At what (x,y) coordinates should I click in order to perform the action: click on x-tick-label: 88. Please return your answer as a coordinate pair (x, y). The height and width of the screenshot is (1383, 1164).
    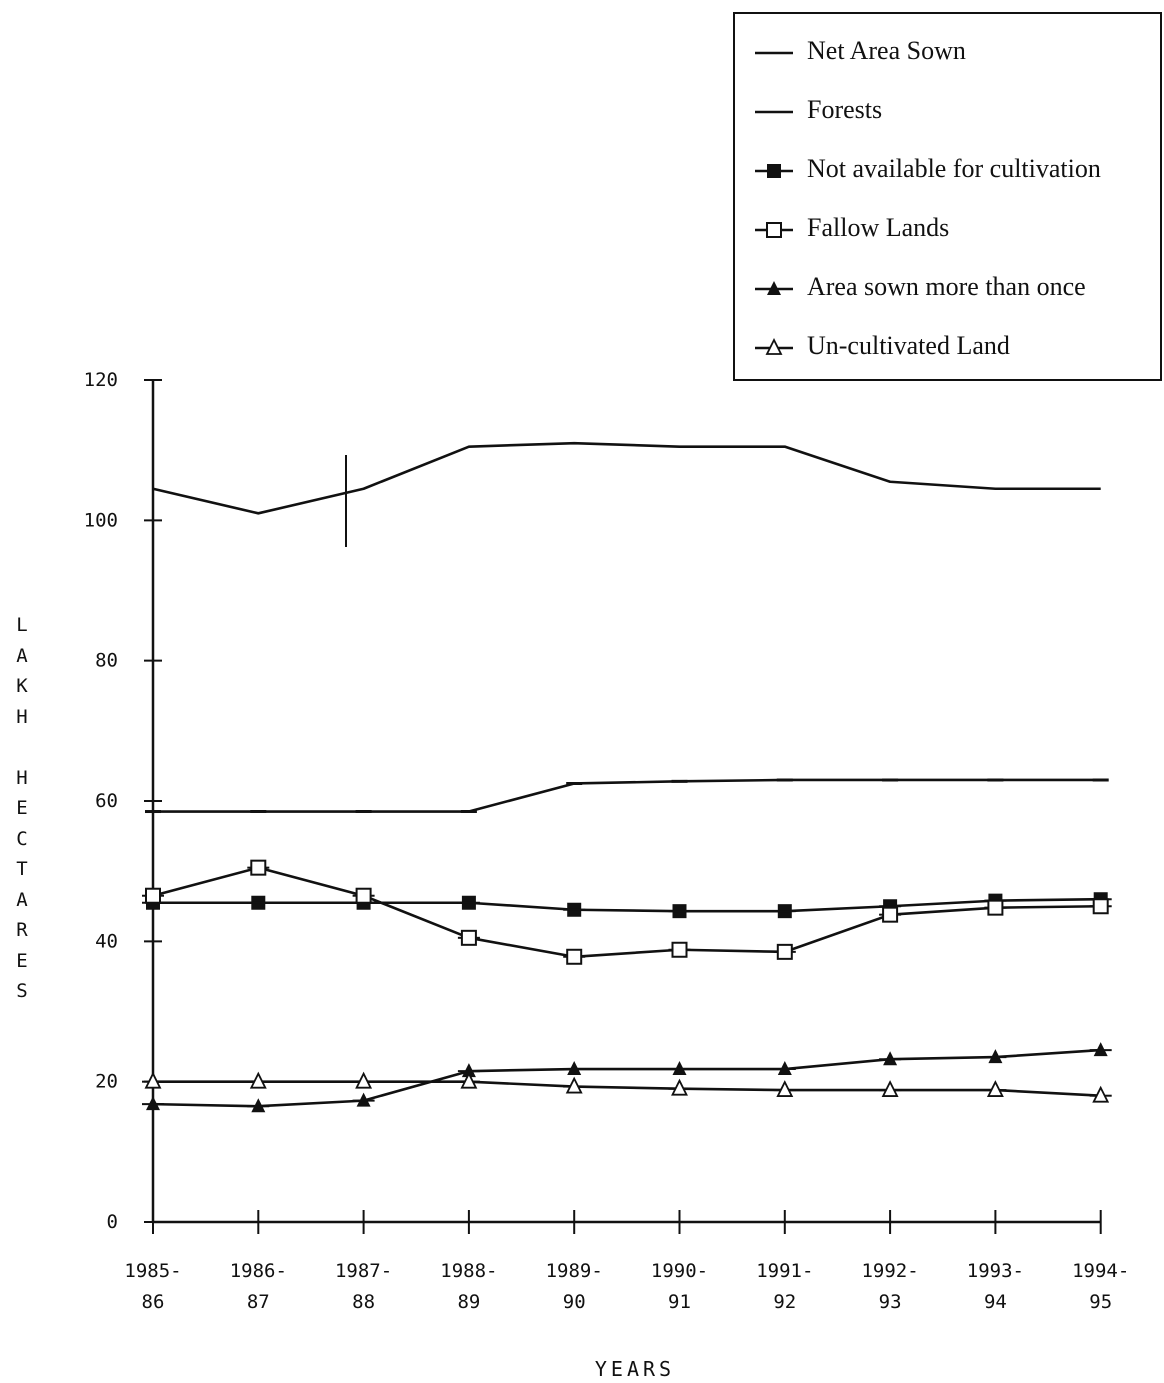
    Looking at the image, I should click on (363, 1302).